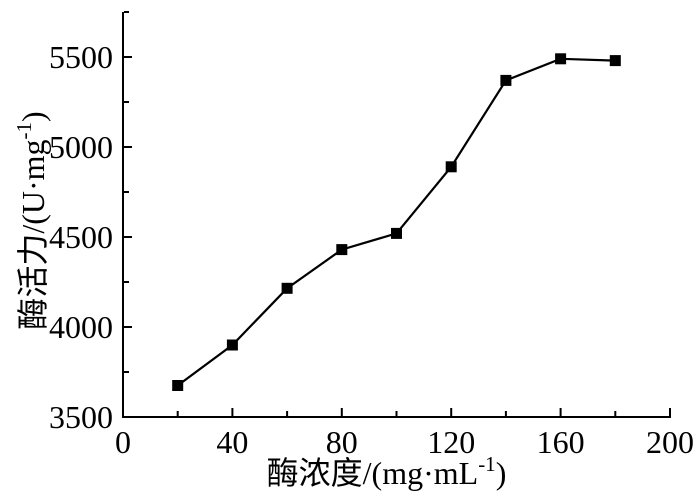 This screenshot has width=700, height=497. What do you see at coordinates (232, 442) in the screenshot?
I see `x-tick-label: 40` at bounding box center [232, 442].